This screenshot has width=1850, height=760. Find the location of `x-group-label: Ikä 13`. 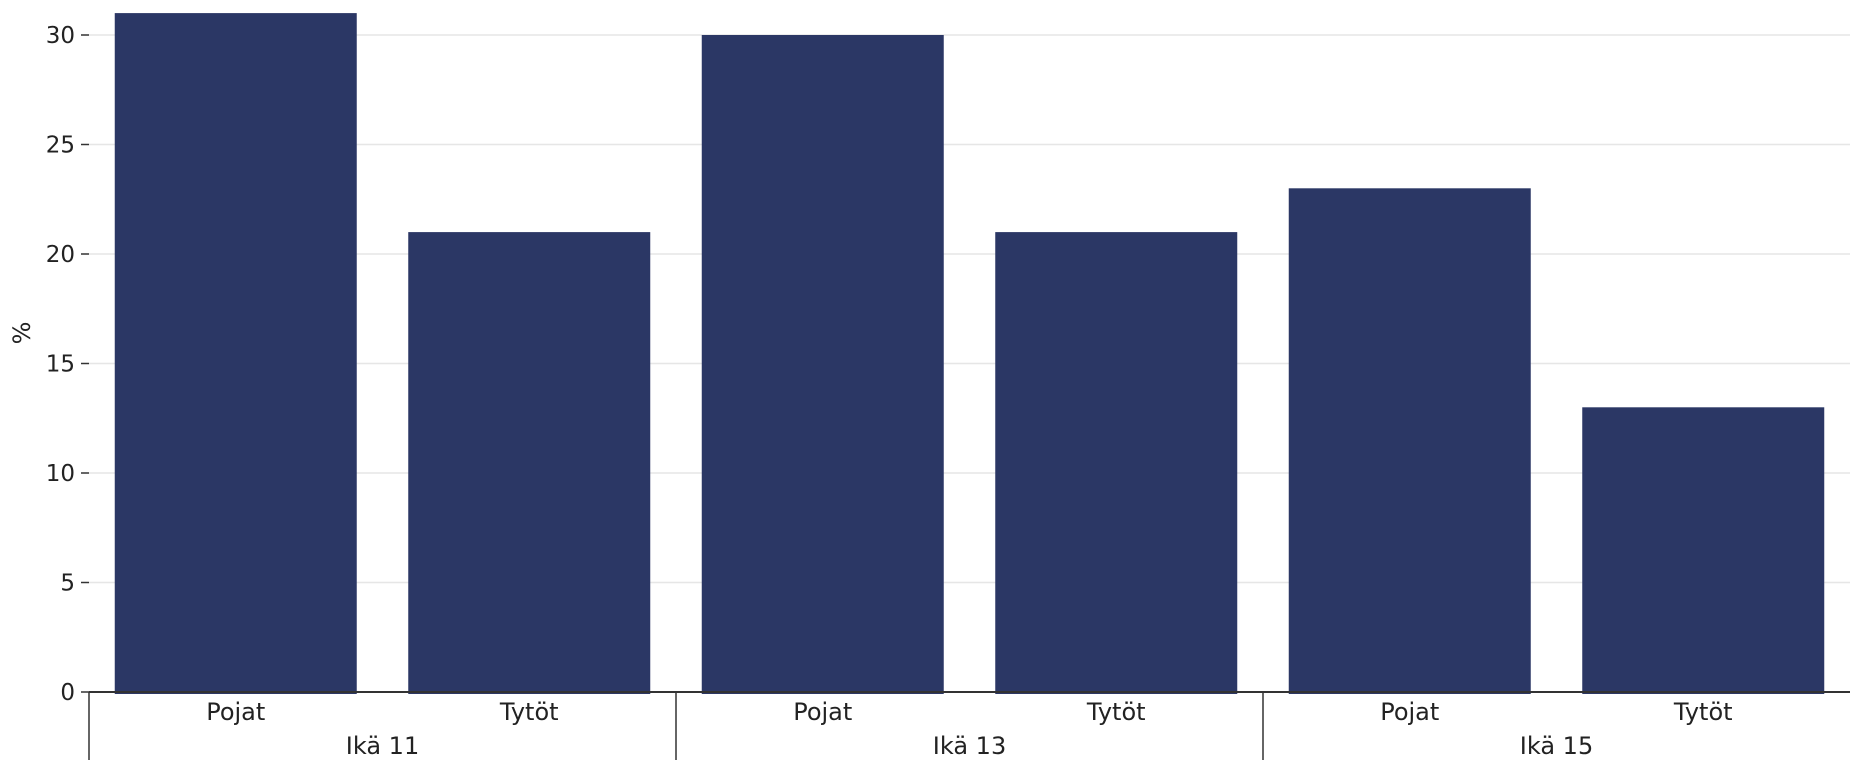

x-group-label: Ikä 13 is located at coordinates (969, 746).